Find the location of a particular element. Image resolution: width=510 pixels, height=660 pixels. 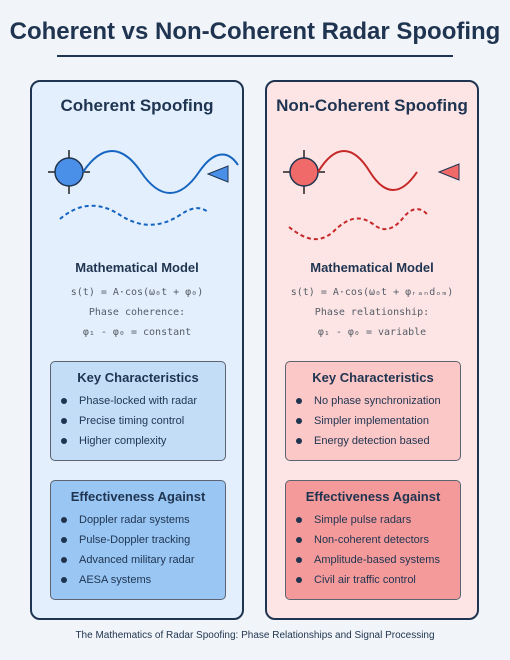

coherent-signal-diagram is located at coordinates (143, 188).